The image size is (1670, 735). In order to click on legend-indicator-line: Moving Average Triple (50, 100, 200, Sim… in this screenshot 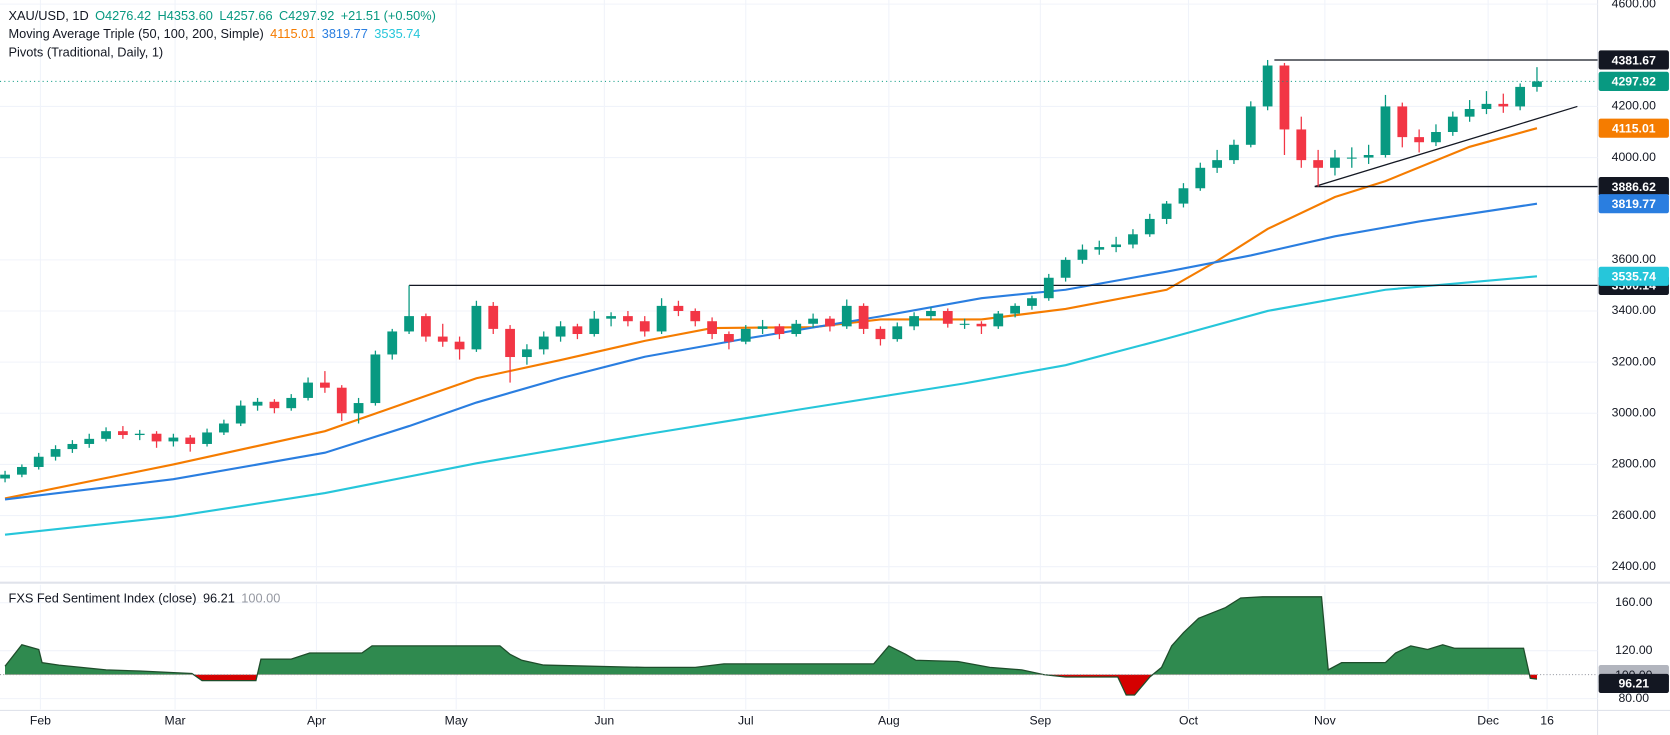, I will do `click(215, 34)`.